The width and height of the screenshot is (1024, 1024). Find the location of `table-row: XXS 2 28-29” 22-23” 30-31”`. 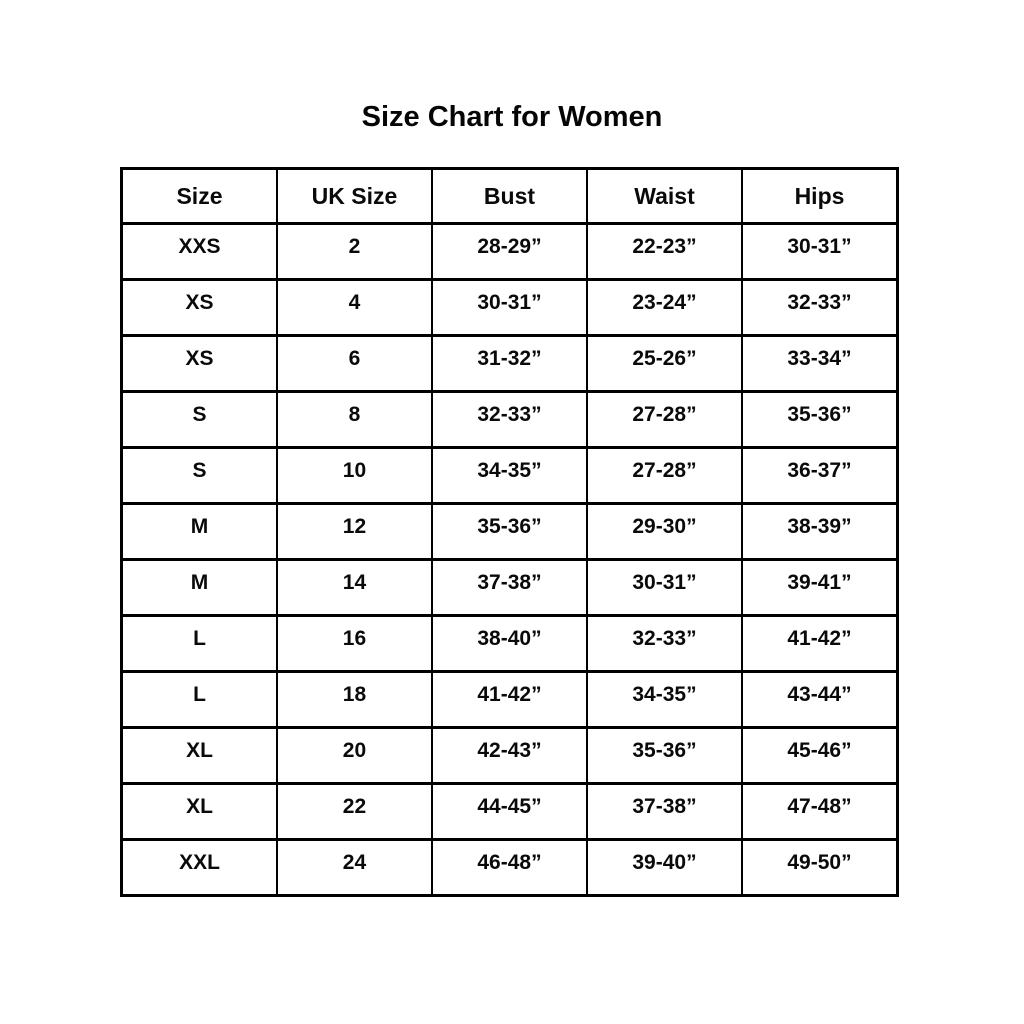

table-row: XXS 2 28-29” 22-23” 30-31” is located at coordinates (509, 251).